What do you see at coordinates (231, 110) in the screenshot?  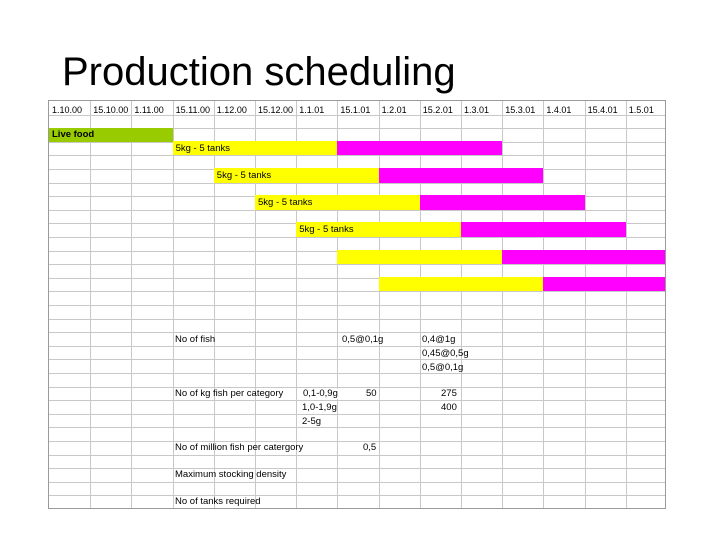 I see `date-label: 1.12.00` at bounding box center [231, 110].